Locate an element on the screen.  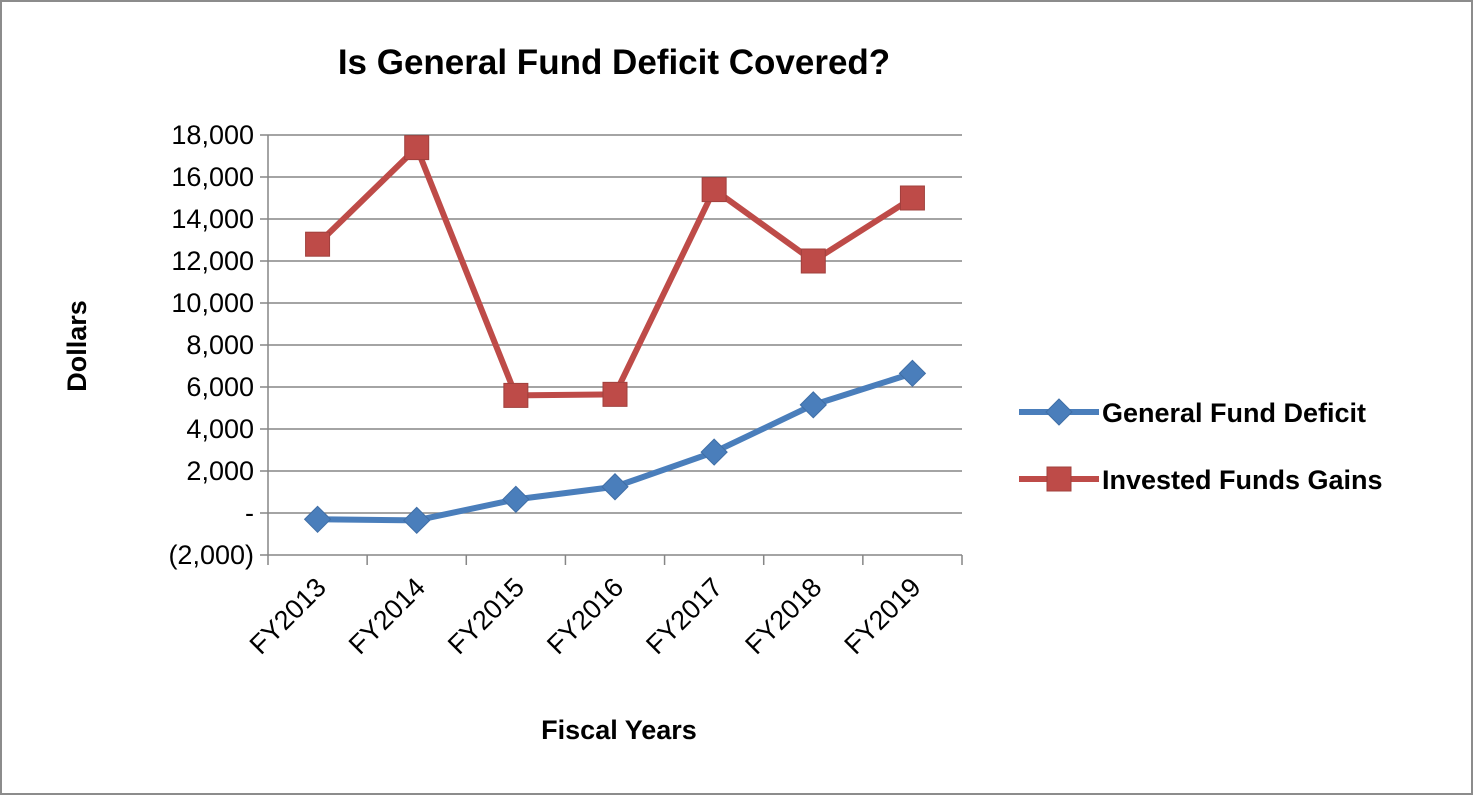
legend-label: Invested Funds Gains is located at coordinates (1242, 480).